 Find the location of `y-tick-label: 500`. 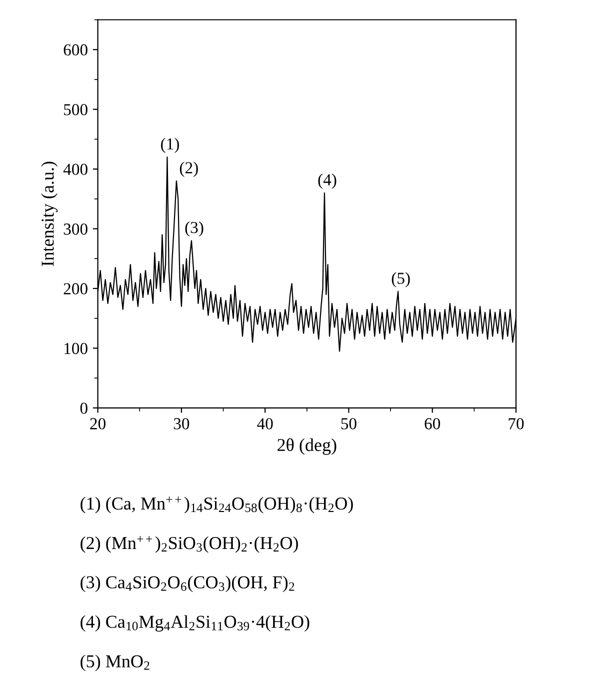

y-tick-label: 500 is located at coordinates (76, 110).